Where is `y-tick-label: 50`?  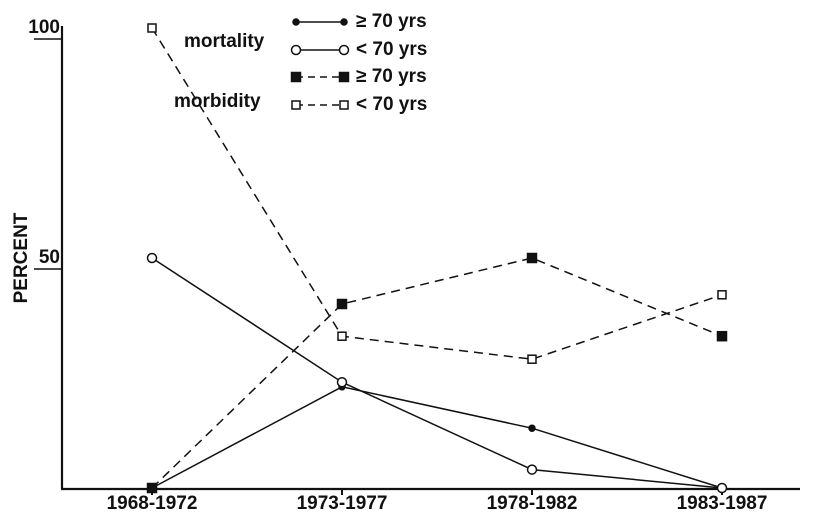 y-tick-label: 50 is located at coordinates (49, 257).